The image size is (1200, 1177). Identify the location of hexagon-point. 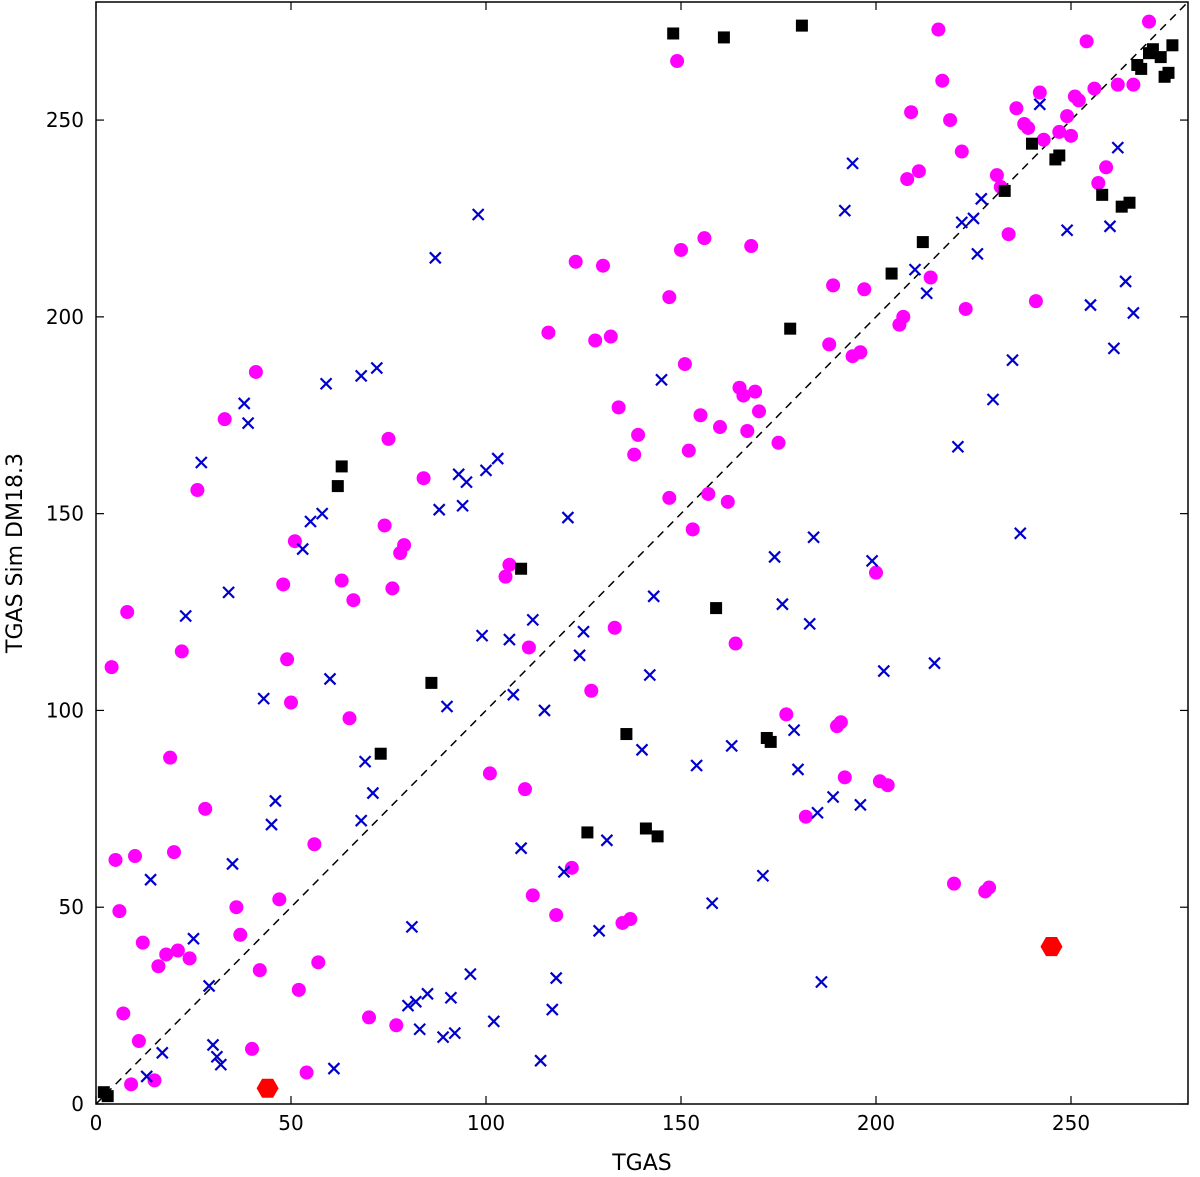
(1051, 947).